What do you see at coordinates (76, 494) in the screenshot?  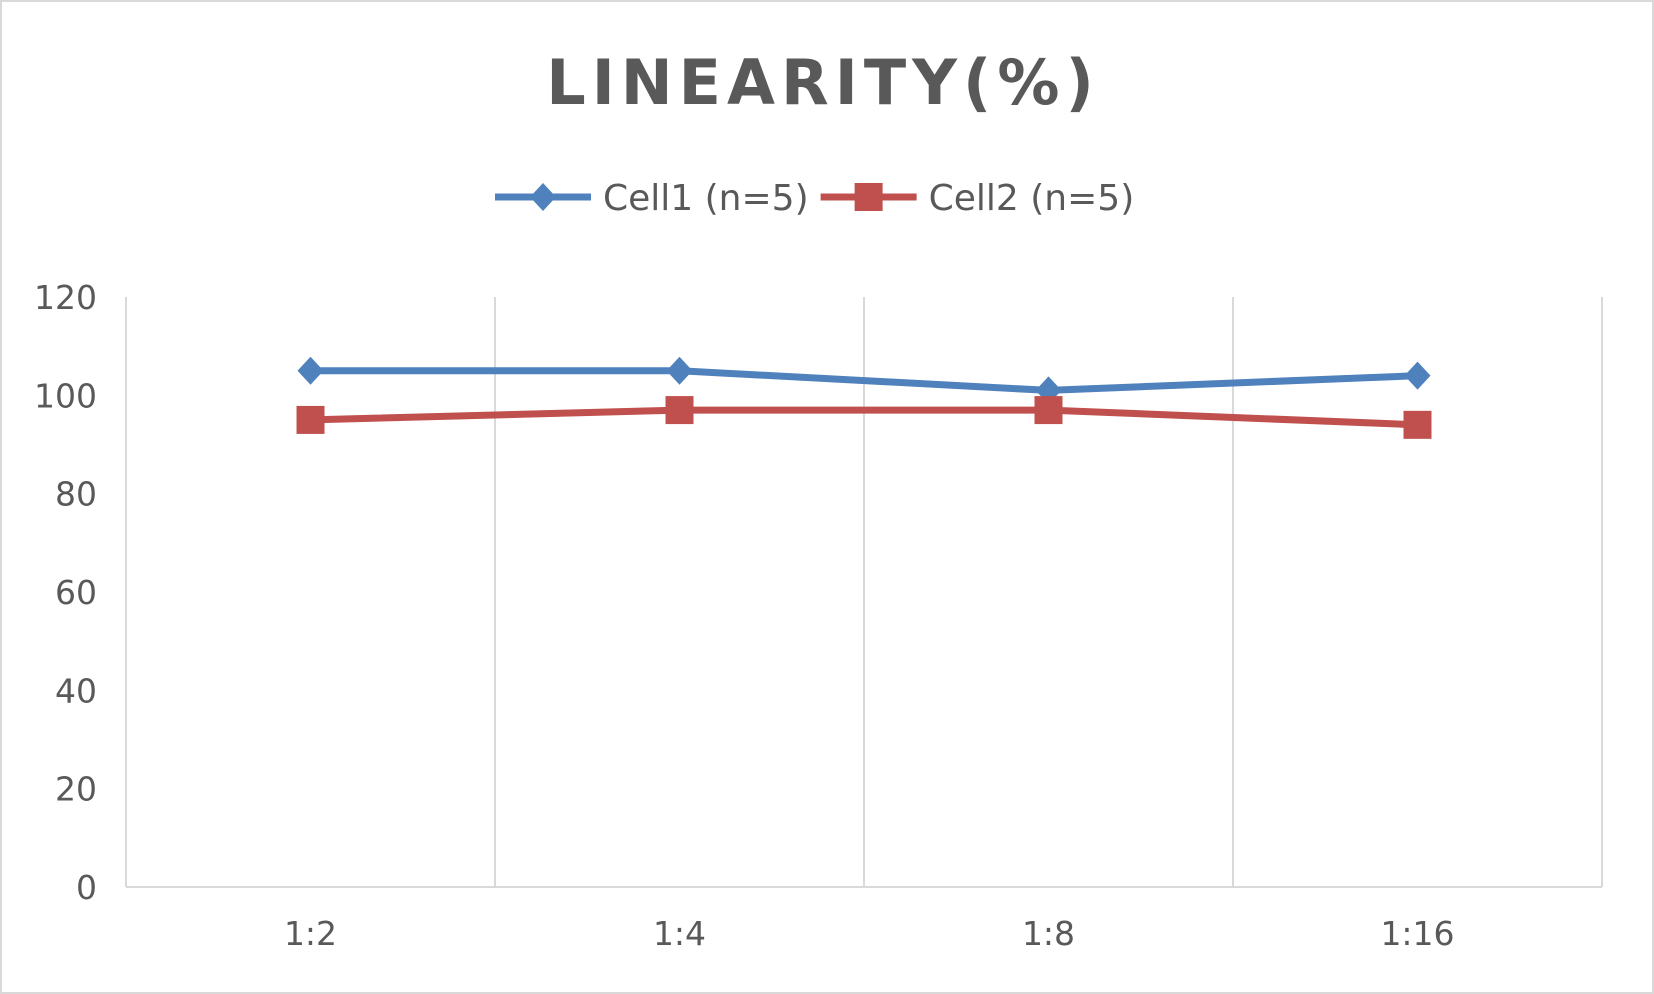 I see `y-tick-label: 80` at bounding box center [76, 494].